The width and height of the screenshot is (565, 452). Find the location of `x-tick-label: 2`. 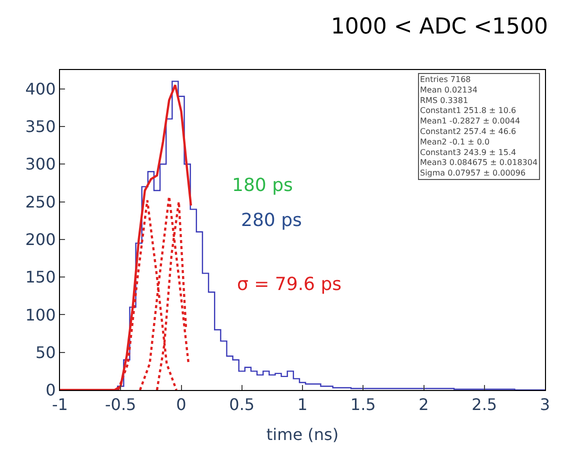

x-tick-label: 2 is located at coordinates (423, 404).